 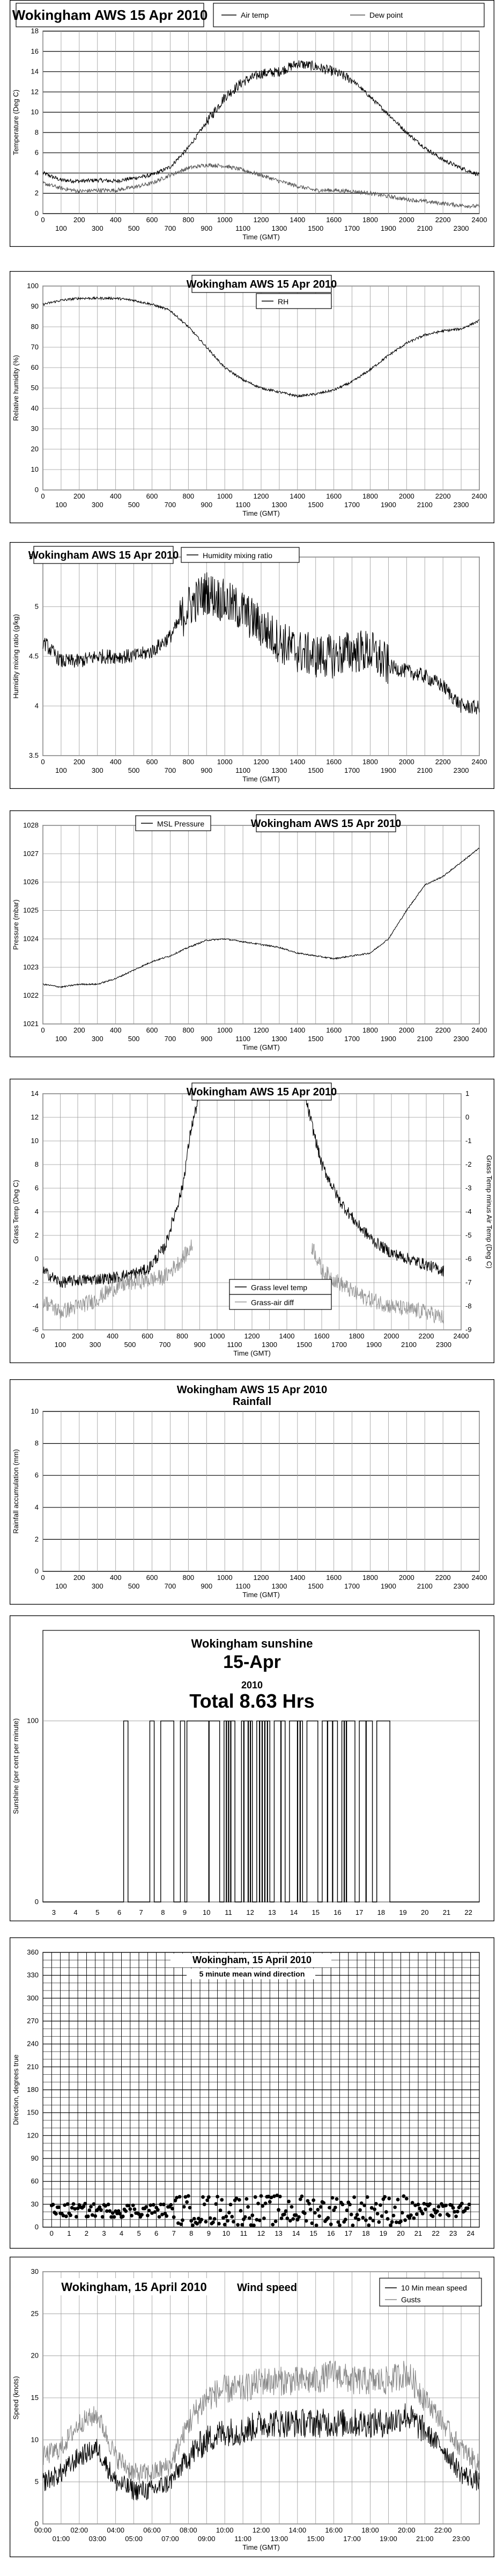 What do you see at coordinates (244, 2233) in the screenshot?
I see `x-tick-label: 11` at bounding box center [244, 2233].